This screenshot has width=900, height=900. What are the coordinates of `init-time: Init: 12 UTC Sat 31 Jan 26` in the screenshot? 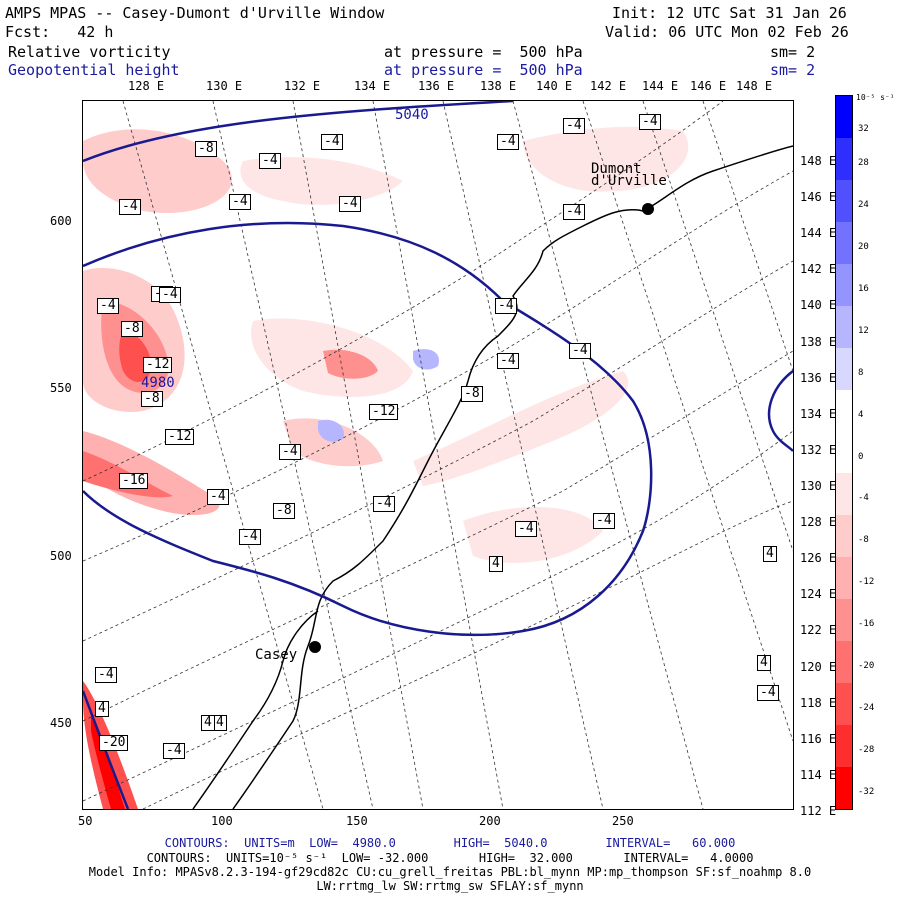 It's located at (729, 13).